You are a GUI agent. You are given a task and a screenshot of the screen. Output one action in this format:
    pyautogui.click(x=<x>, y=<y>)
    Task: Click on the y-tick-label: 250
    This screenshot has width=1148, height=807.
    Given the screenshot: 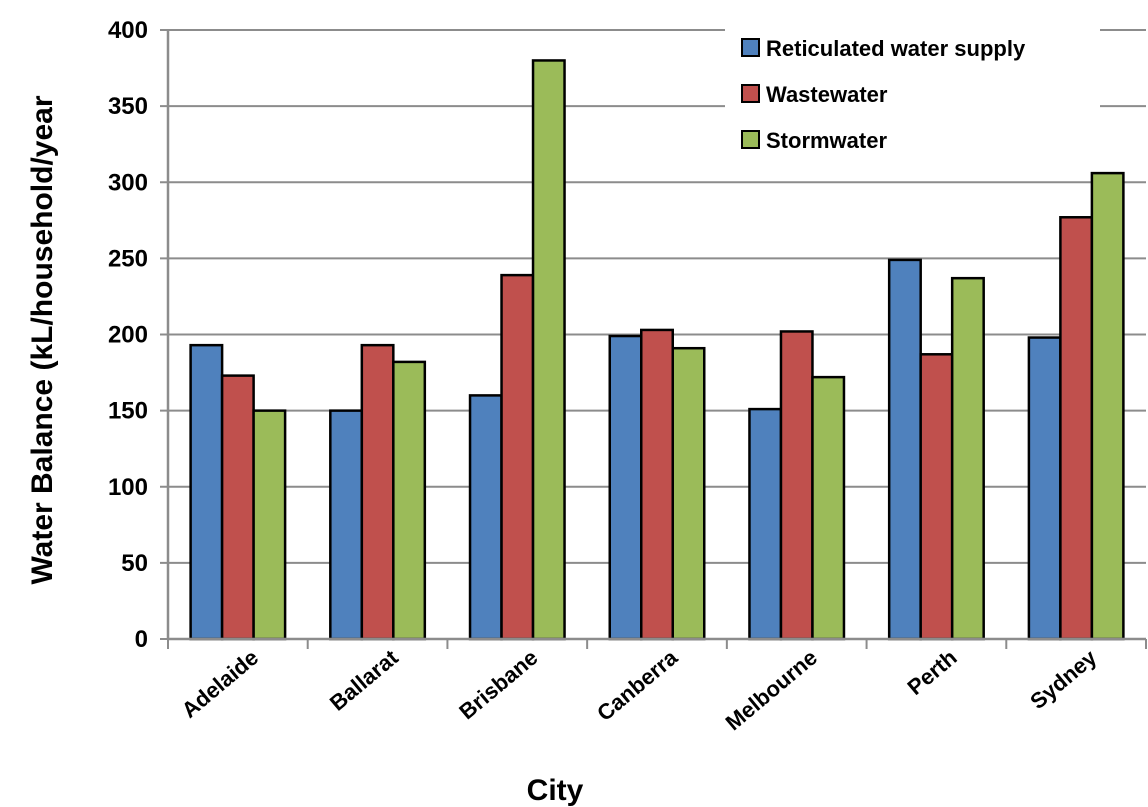 What is the action you would take?
    pyautogui.click(x=128, y=258)
    